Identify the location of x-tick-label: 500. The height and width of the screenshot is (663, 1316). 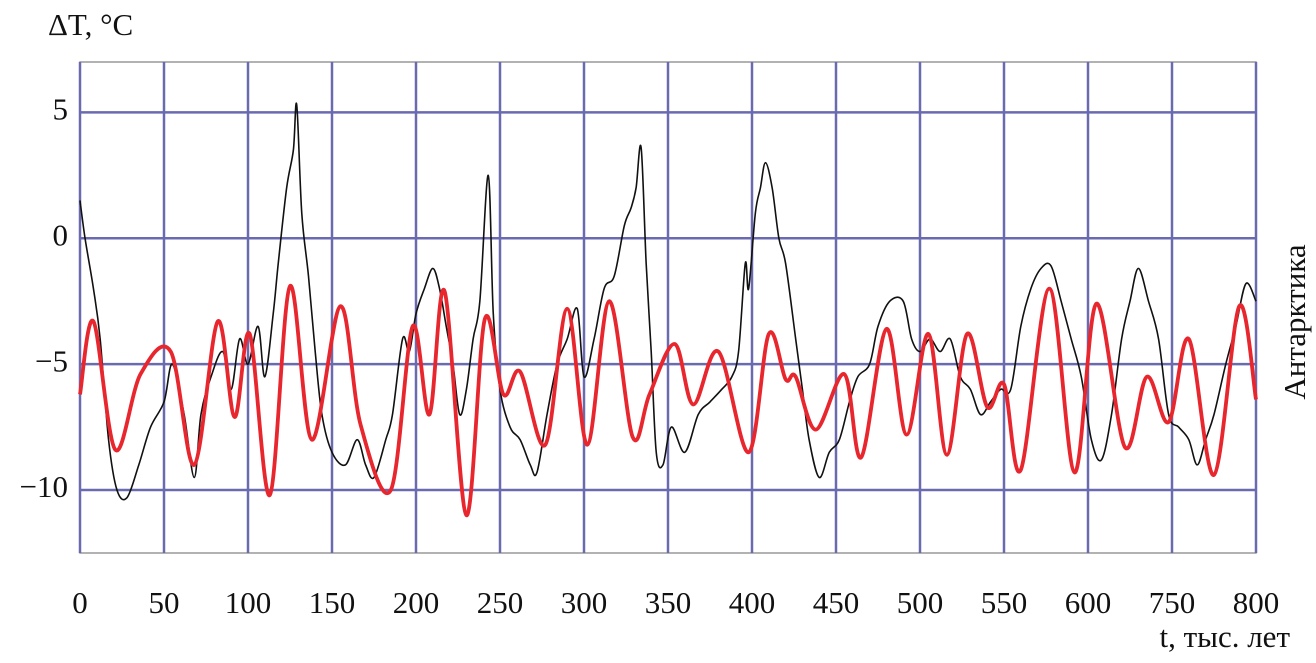
(920, 602).